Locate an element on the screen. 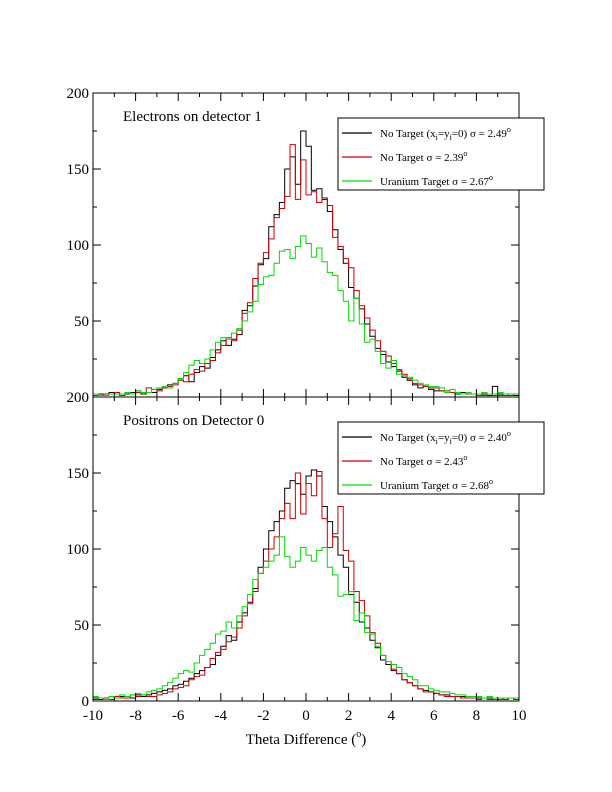 The width and height of the screenshot is (612, 792). positrons-ytick-label: 50 is located at coordinates (81, 626).